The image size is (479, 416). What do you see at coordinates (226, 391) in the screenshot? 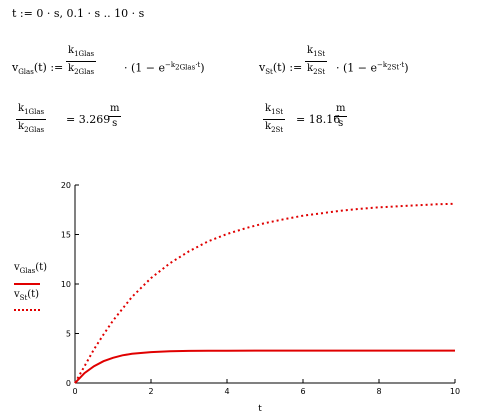
I see `x-tick-label: 4` at bounding box center [226, 391].